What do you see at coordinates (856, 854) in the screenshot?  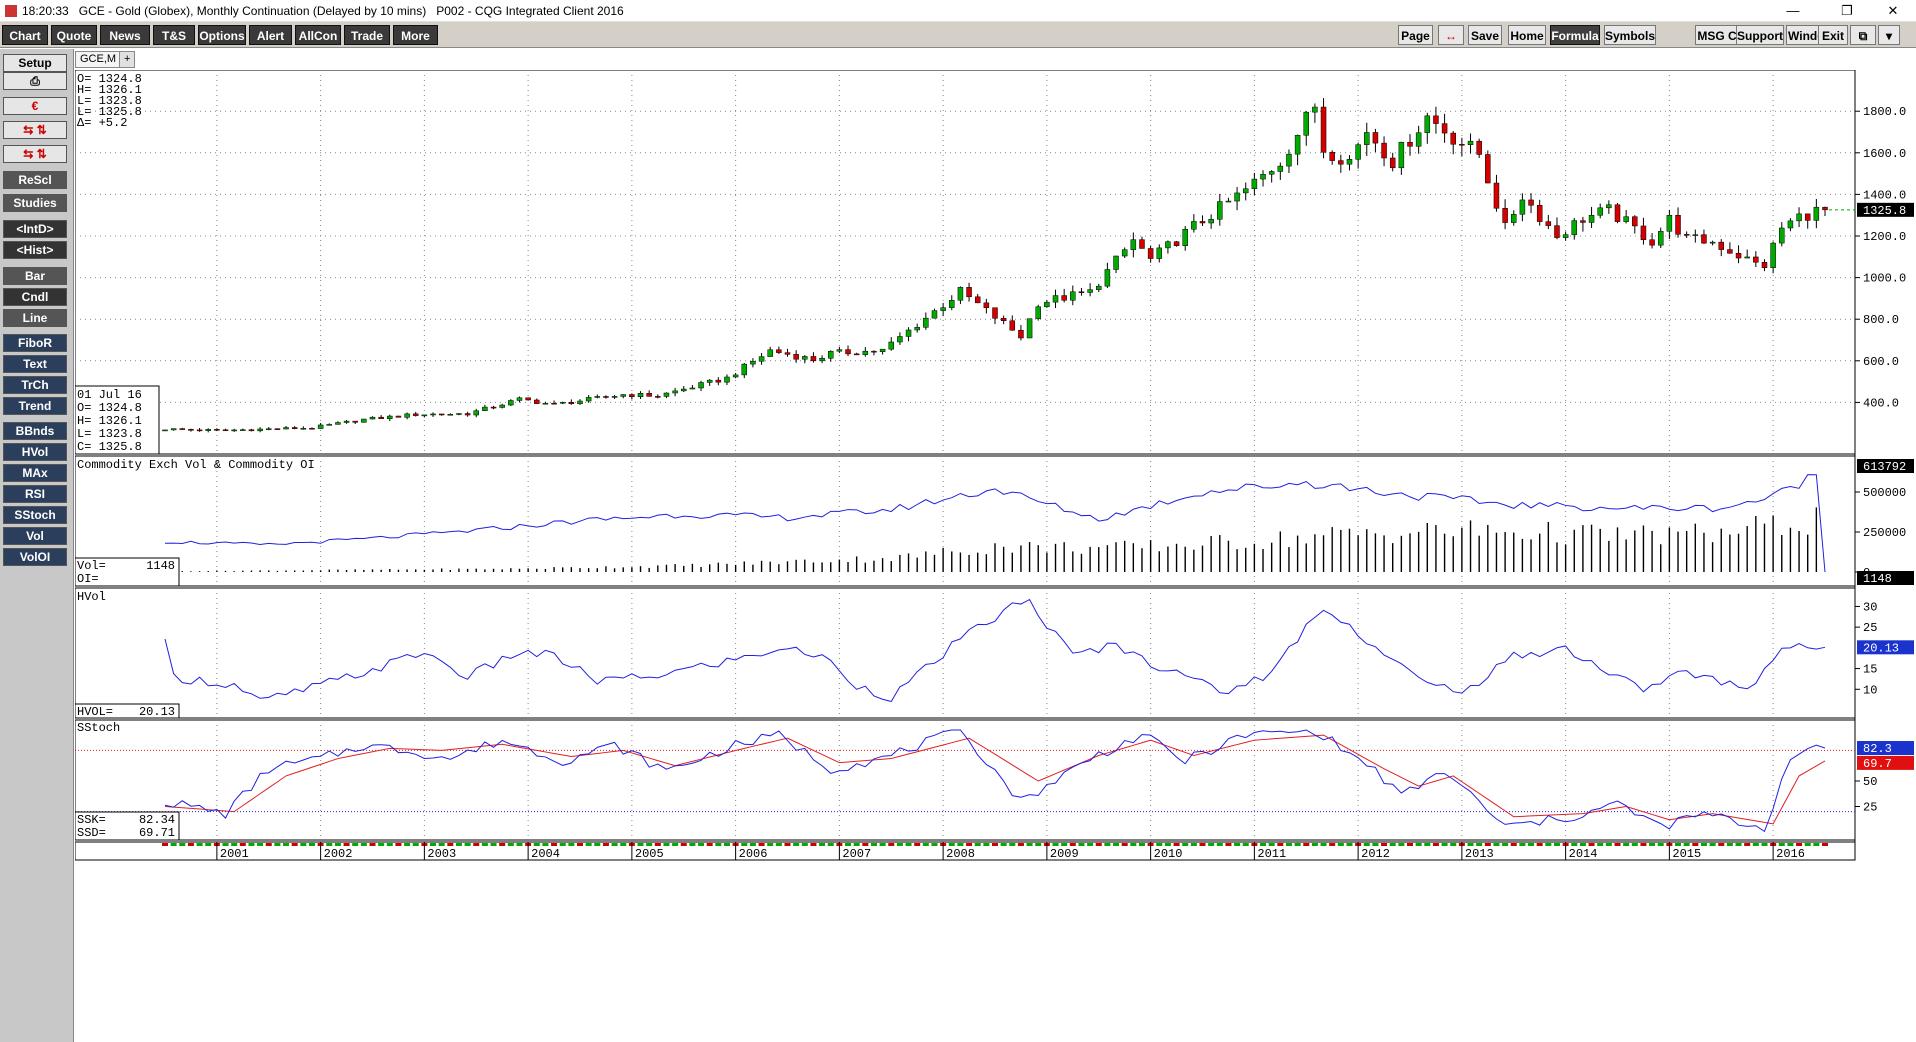 I see `year-label: 2007` at bounding box center [856, 854].